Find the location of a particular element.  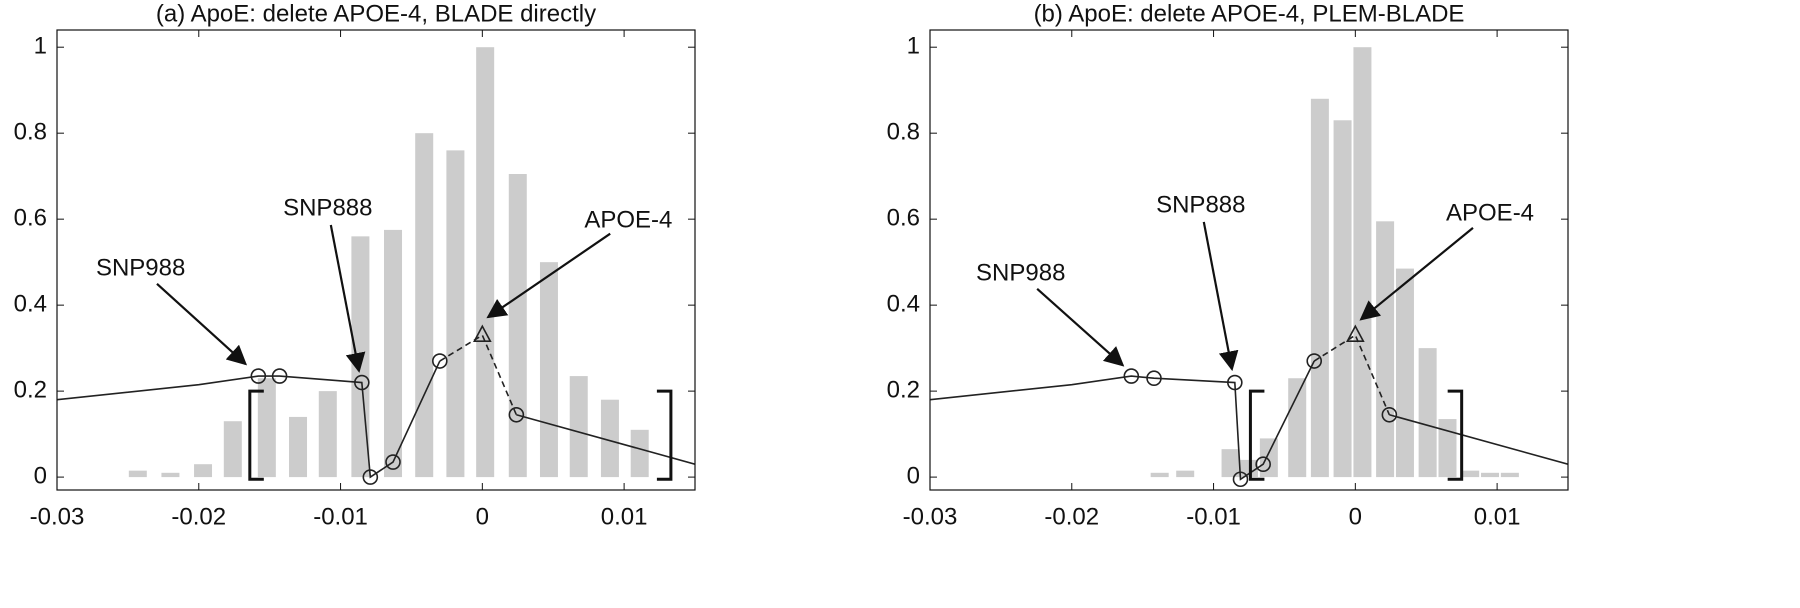

chart-title: (a) ApoE: delete APOE-4, BLADE directly is located at coordinates (376, 13).